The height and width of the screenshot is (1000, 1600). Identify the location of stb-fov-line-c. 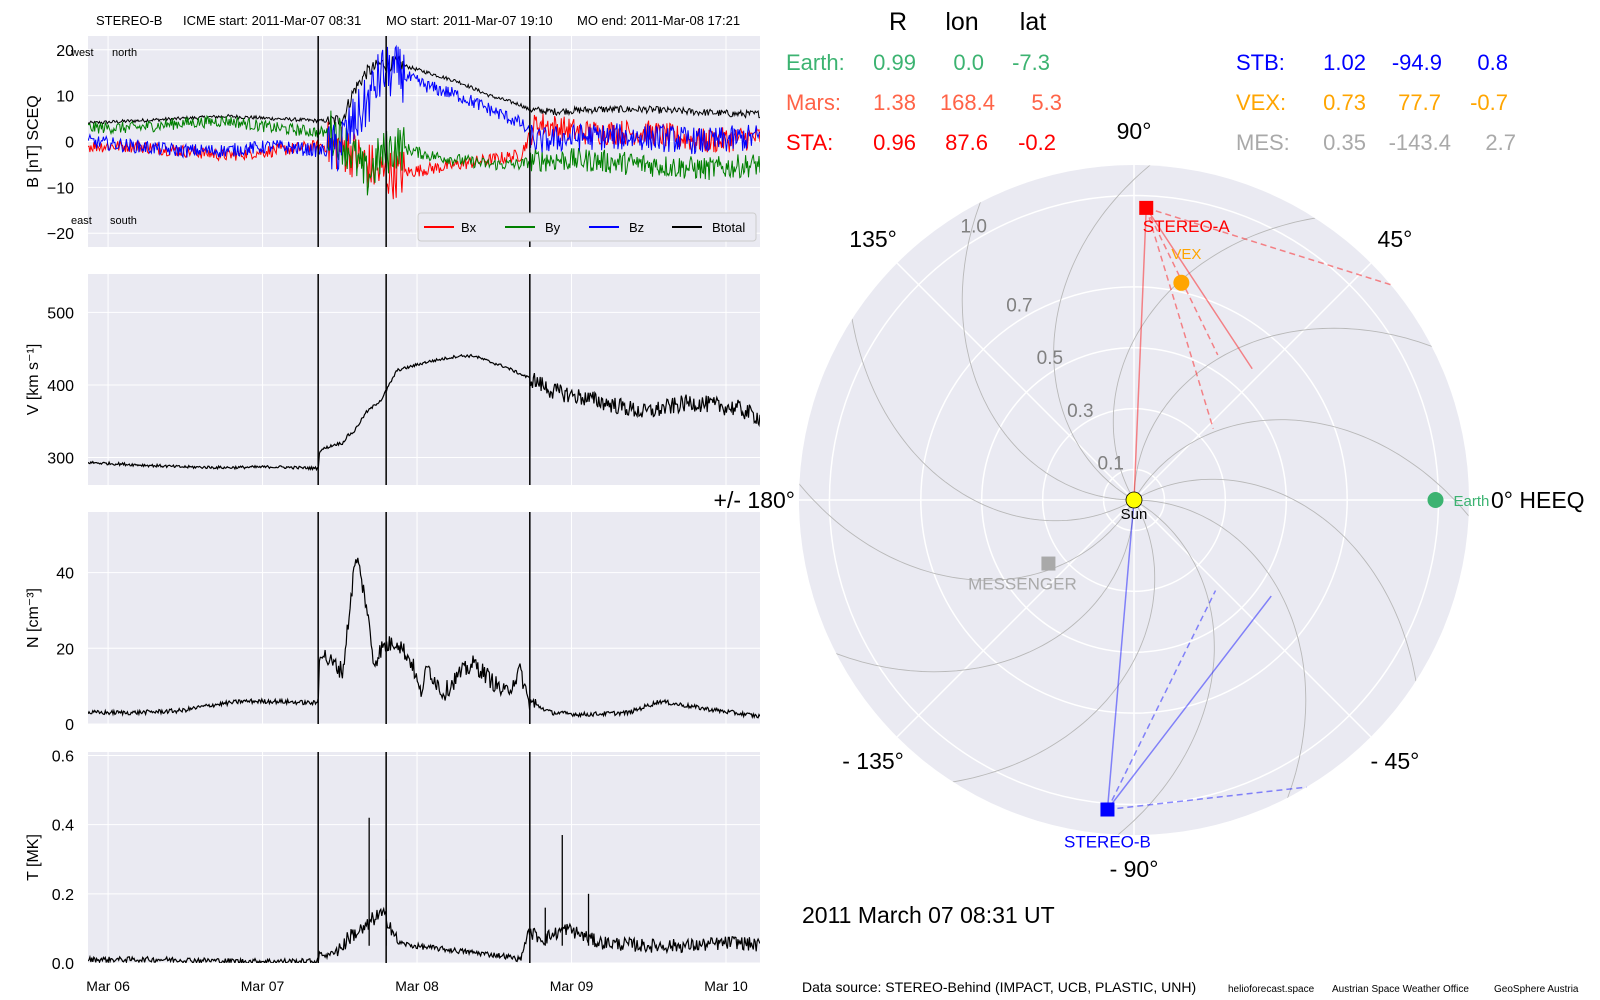
(1207, 798).